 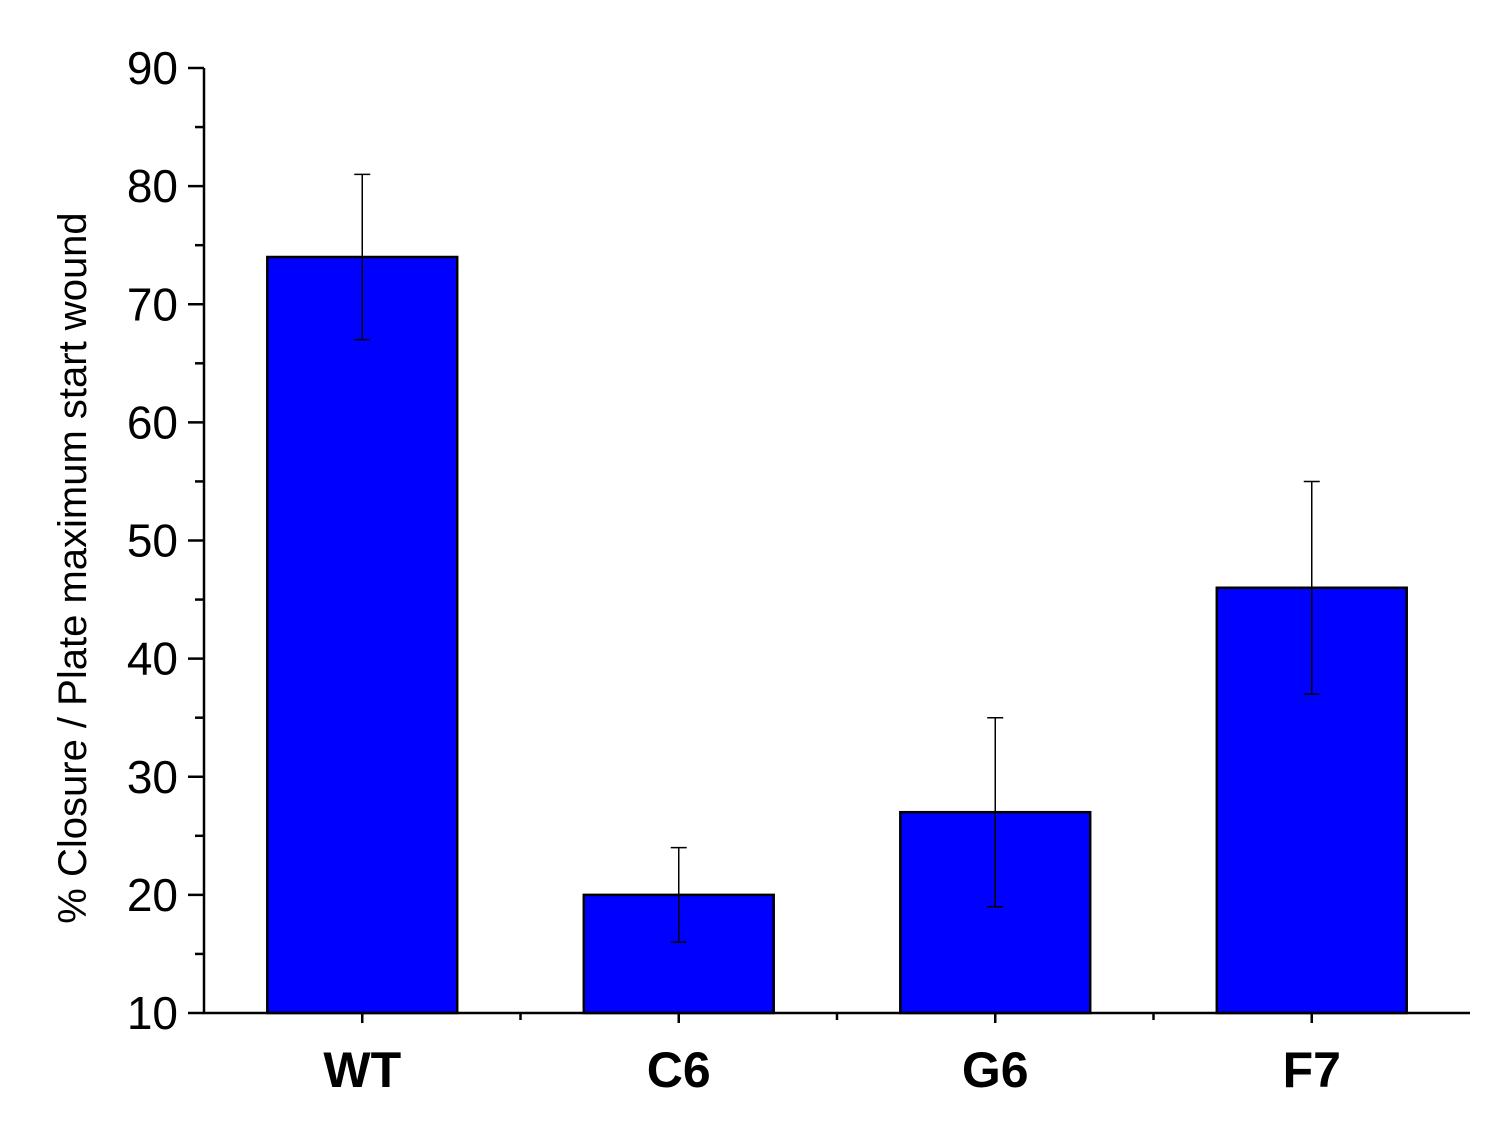 I want to click on error-bar-wt, so click(x=362, y=257).